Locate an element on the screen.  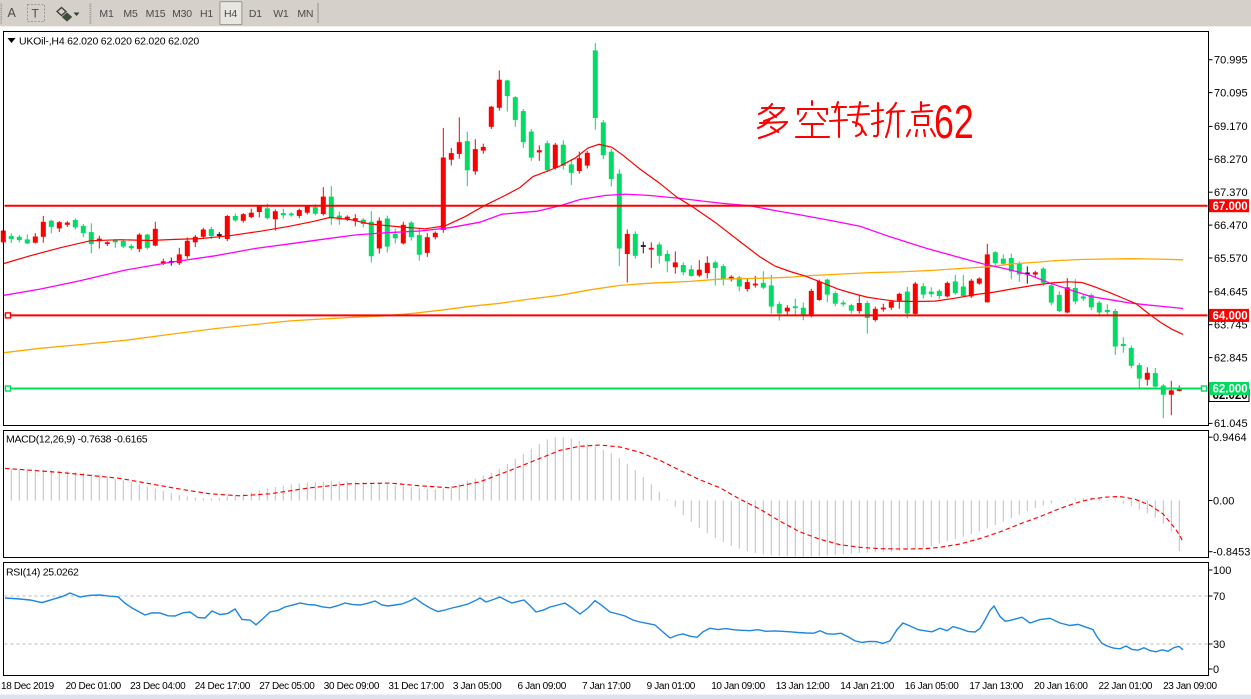
svg-text: 69.170 is located at coordinates (1231, 127).